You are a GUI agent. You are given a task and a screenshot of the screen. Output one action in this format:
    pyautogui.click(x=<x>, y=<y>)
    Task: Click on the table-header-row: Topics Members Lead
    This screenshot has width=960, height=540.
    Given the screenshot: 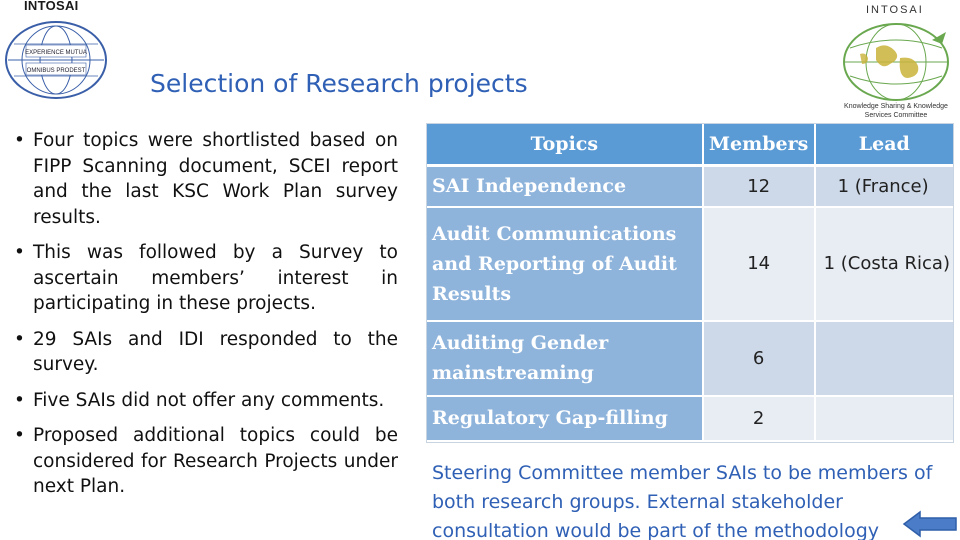 What is the action you would take?
    pyautogui.click(x=690, y=145)
    